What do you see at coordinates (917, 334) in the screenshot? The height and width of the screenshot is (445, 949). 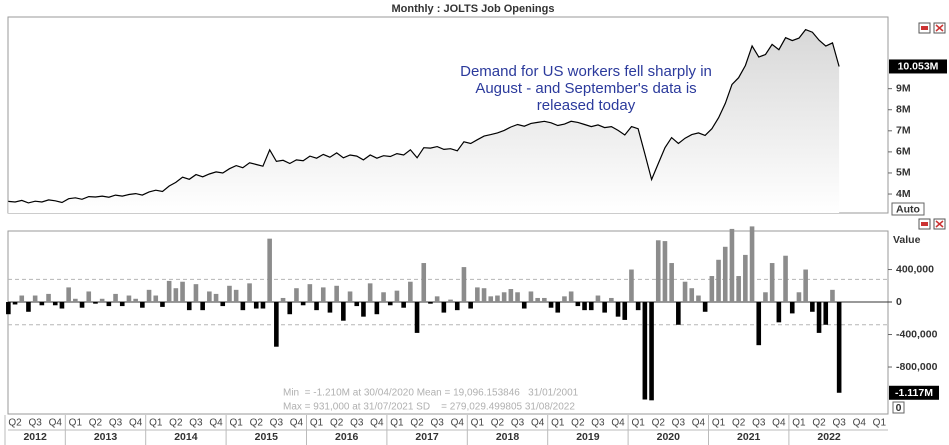 I see `y-tick-label: -400,000` at bounding box center [917, 334].